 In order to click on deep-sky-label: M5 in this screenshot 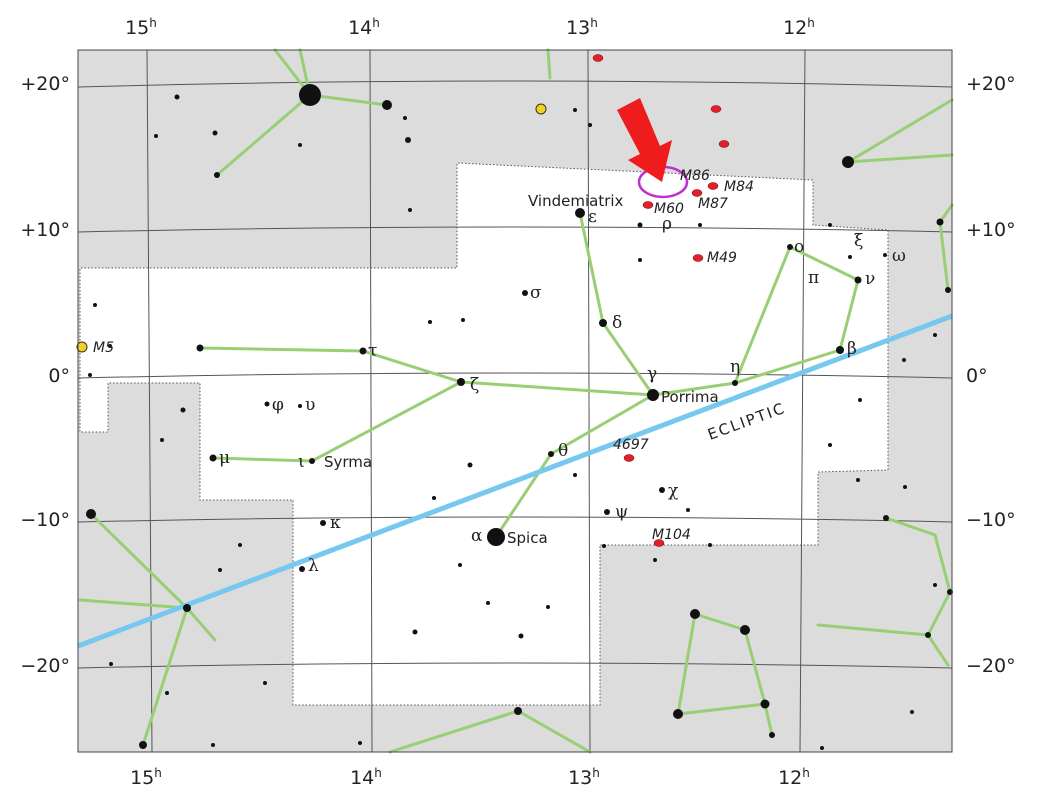, I will do `click(103, 348)`.